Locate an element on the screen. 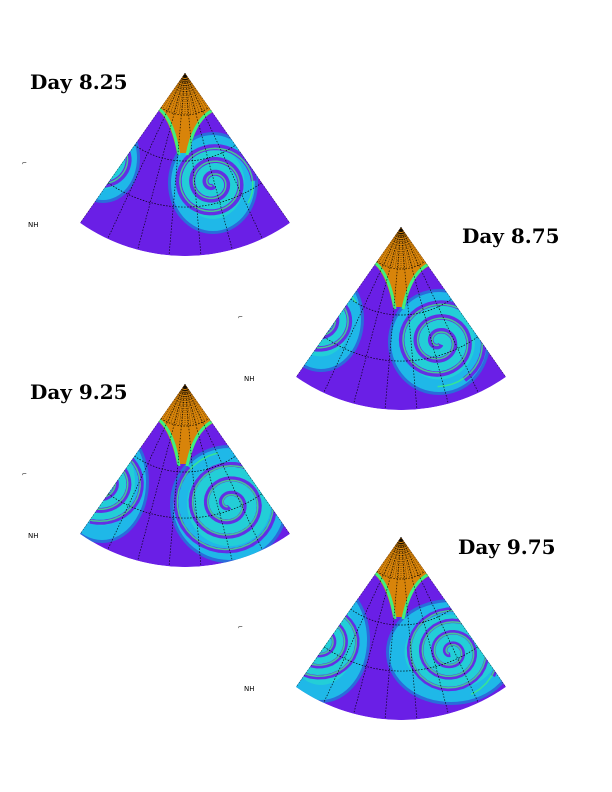 This screenshot has width=612, height=792. day-label: Day 8.25 is located at coordinates (79, 82).